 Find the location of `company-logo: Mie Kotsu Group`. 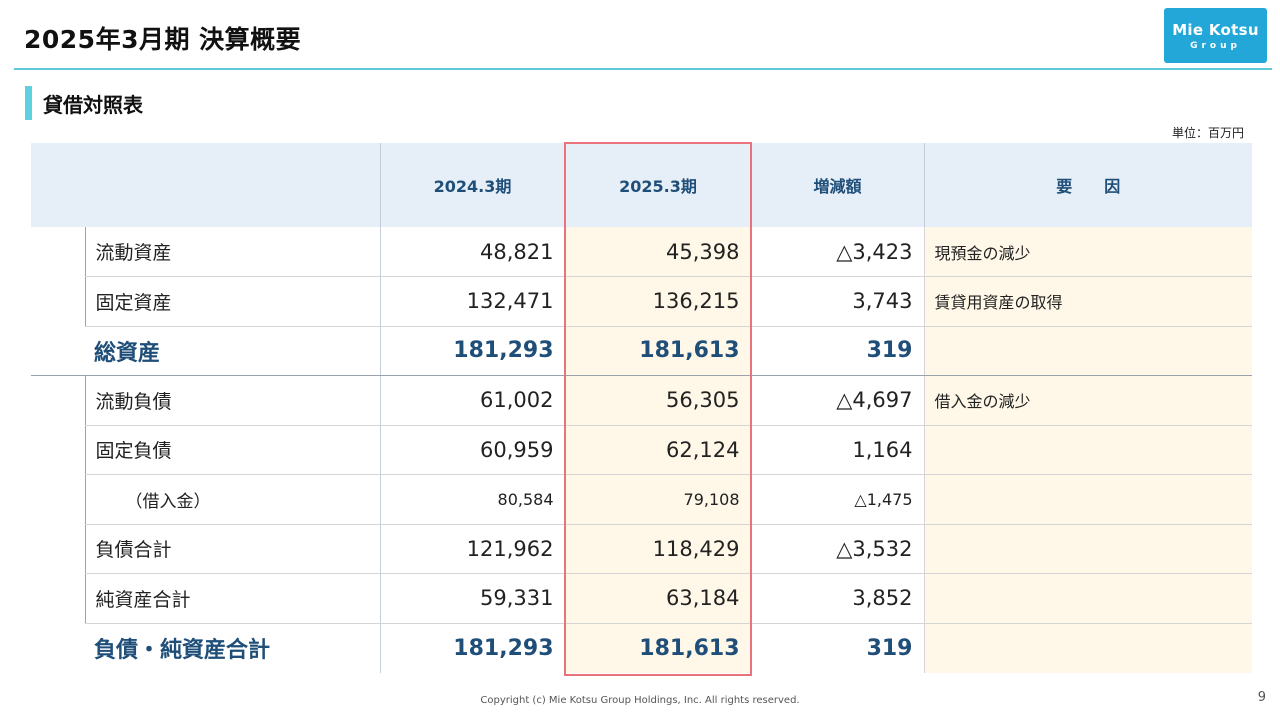

company-logo: Mie Kotsu Group is located at coordinates (1215, 35).